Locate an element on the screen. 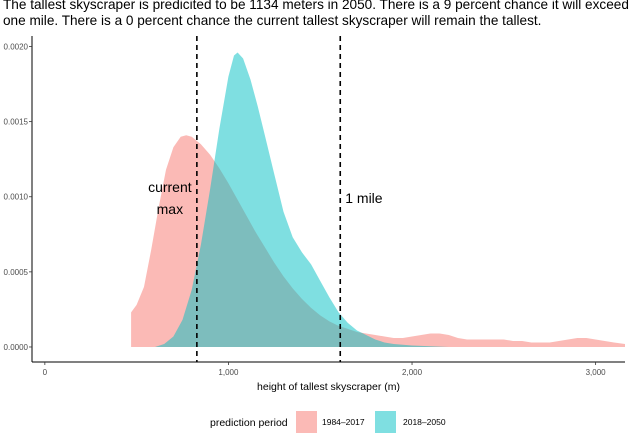 This screenshot has height=435, width=629. legend-label-1: 1984–2017 is located at coordinates (343, 422).